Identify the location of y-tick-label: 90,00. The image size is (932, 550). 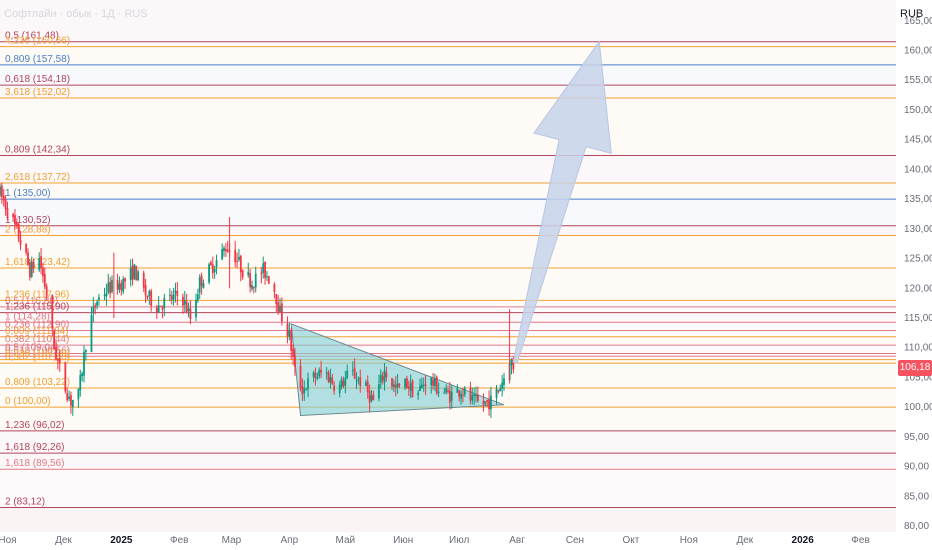
(916, 467).